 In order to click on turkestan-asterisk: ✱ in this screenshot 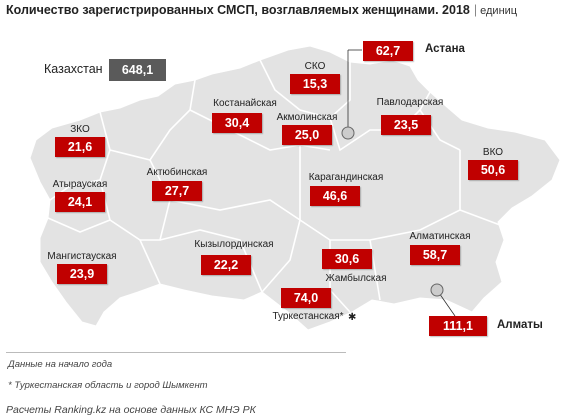, I will do `click(352, 317)`.